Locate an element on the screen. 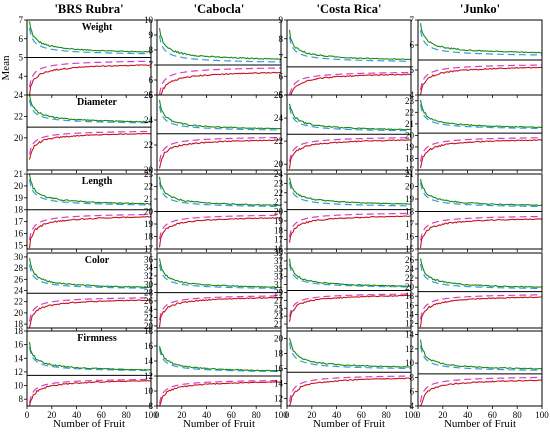 This screenshot has width=550, height=435. y-tick-label: 9 is located at coordinates (281, 20).